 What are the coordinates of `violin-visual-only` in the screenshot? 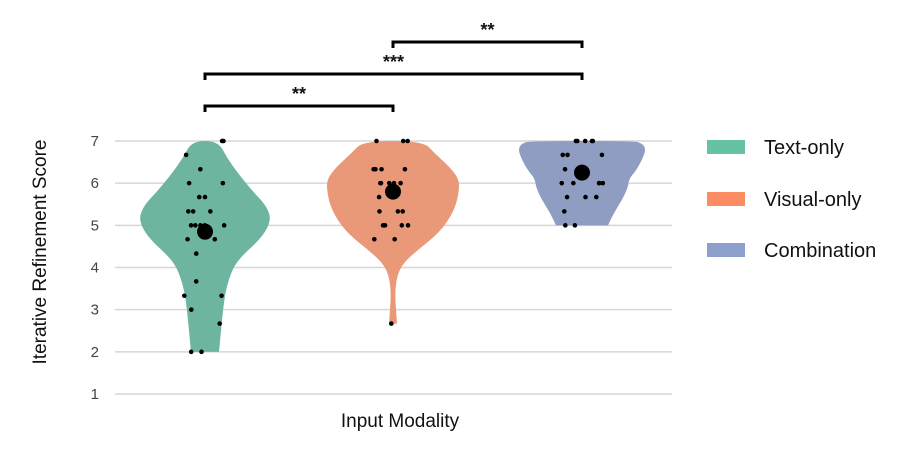 It's located at (393, 232).